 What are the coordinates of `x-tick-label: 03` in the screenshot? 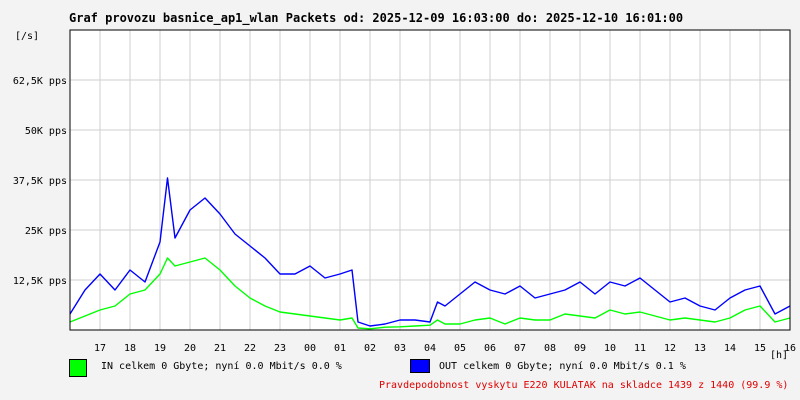 It's located at (400, 348).